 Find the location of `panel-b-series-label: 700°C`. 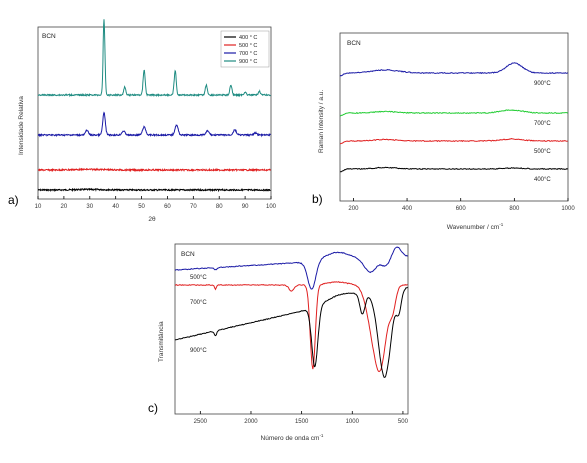

panel-b-series-label: 700°C is located at coordinates (542, 124).